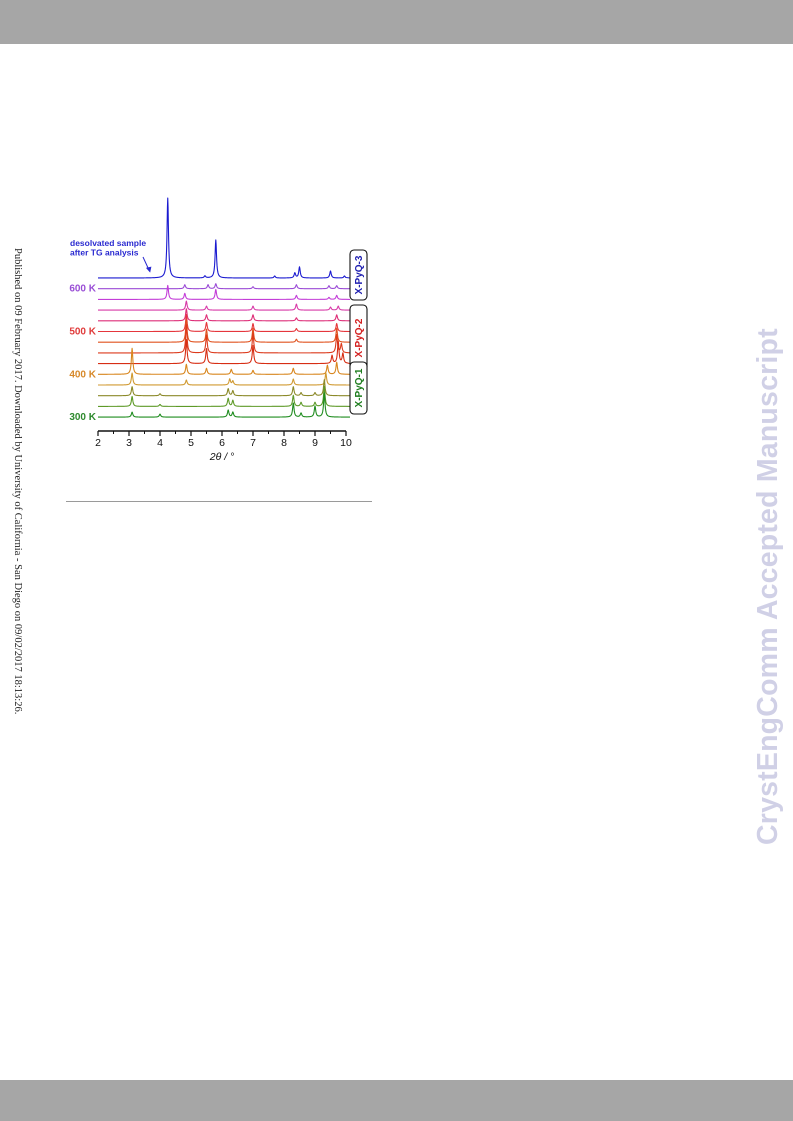 The width and height of the screenshot is (793, 1121). I want to click on x-tick-label-9: 9, so click(315, 443).